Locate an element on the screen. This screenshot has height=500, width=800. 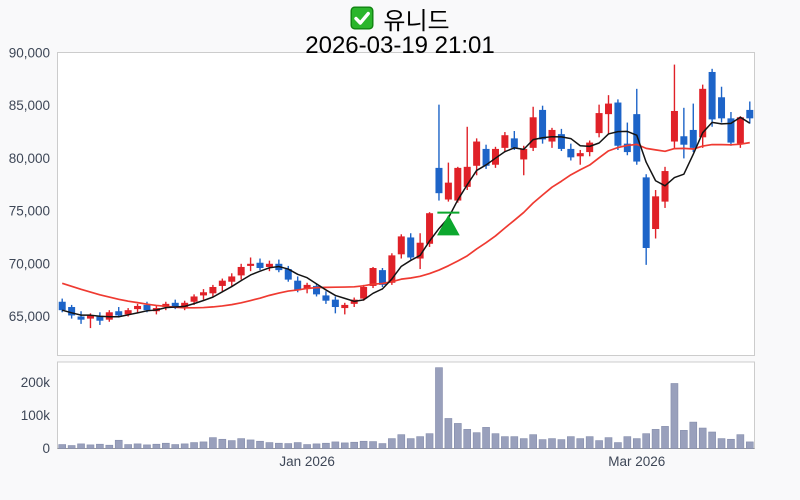
price-tick-label: 65,000 is located at coordinates (29, 316).